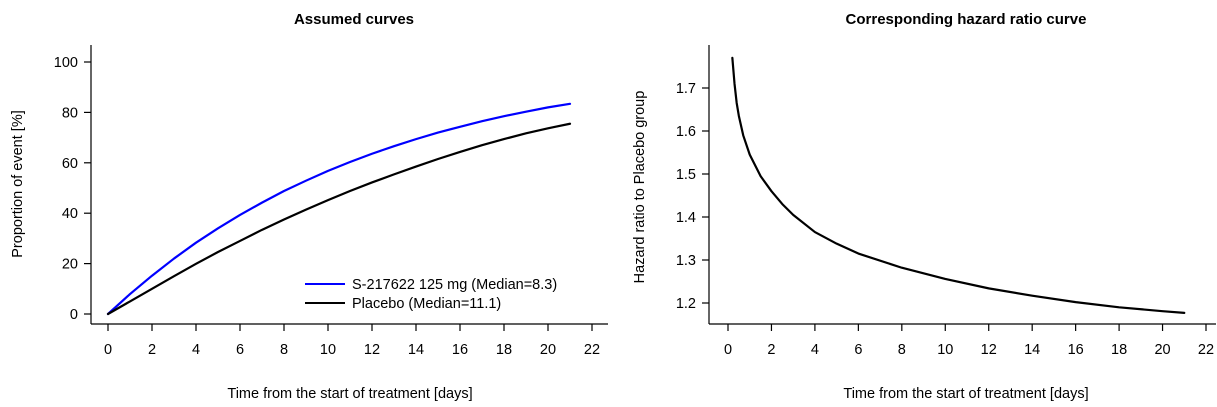  Describe the element at coordinates (686, 132) in the screenshot. I see `y-tick-label: 1.6` at that location.